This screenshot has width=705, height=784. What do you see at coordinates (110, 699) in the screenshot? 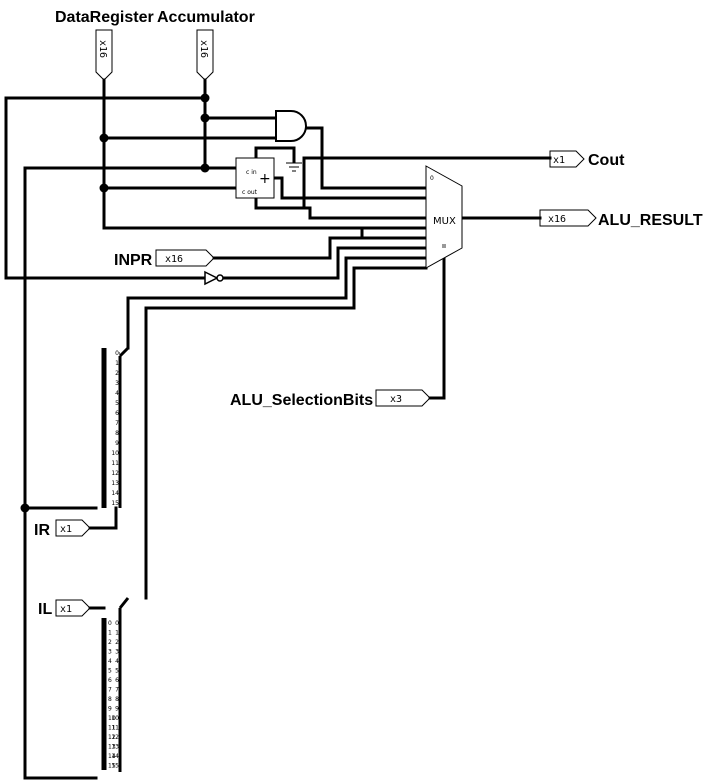
I see `splitter-row-label-left: 8` at bounding box center [110, 699].